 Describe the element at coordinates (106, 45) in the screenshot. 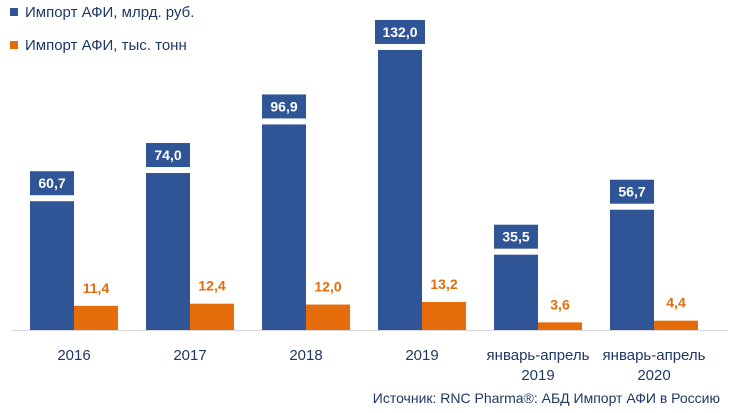

I see `legend-label-2: Импорт АФИ, тыс. тонн` at that location.